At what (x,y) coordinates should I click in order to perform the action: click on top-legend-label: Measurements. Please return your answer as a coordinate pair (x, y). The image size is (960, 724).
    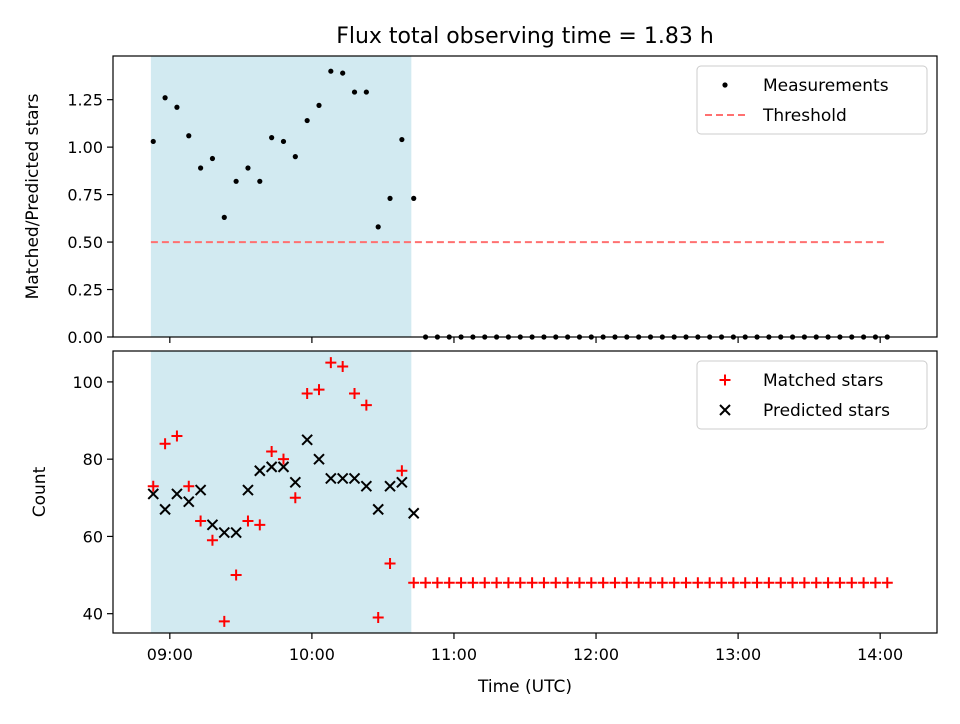
    Looking at the image, I should click on (826, 86).